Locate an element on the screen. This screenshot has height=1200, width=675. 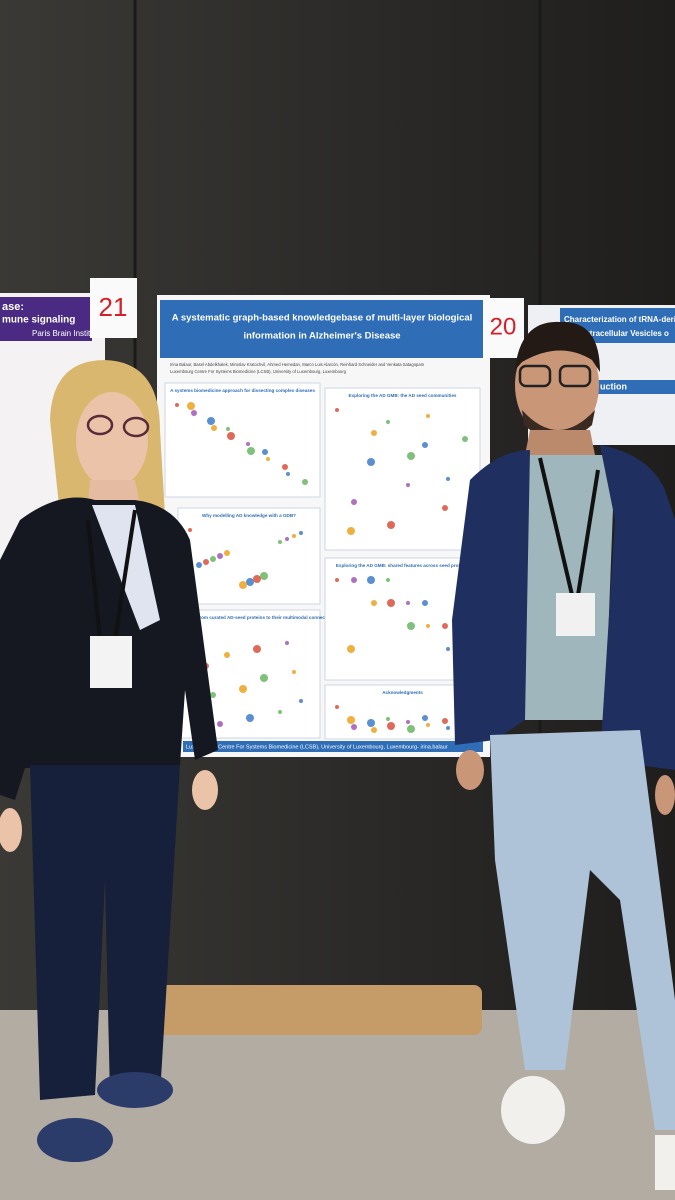
poster-footer-bar is located at coordinates (333, 746).